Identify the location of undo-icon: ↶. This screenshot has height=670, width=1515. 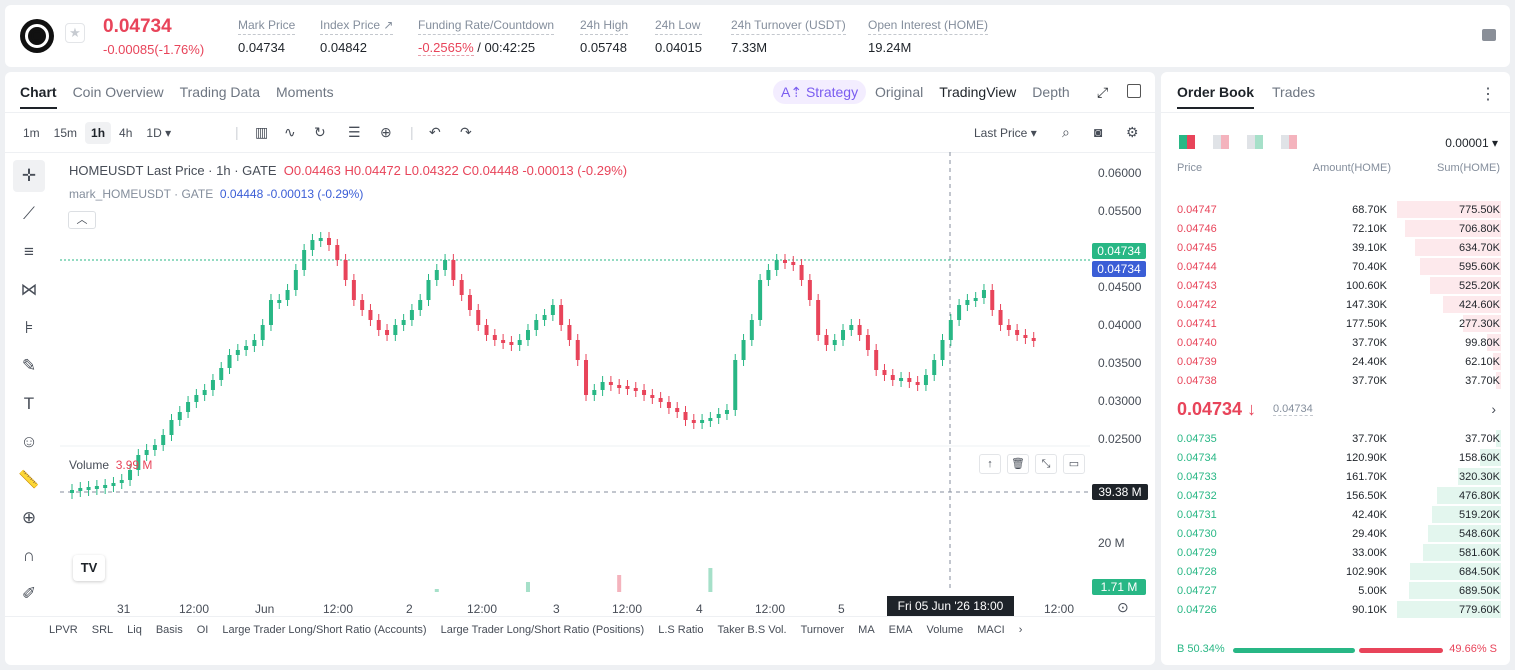
(435, 132).